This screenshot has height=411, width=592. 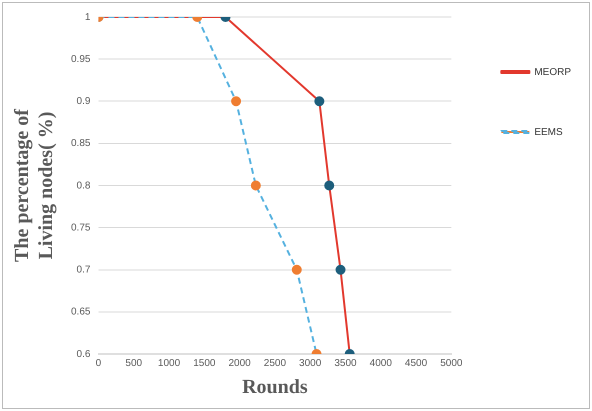 I want to click on x-tick-label: 1500, so click(x=204, y=363).